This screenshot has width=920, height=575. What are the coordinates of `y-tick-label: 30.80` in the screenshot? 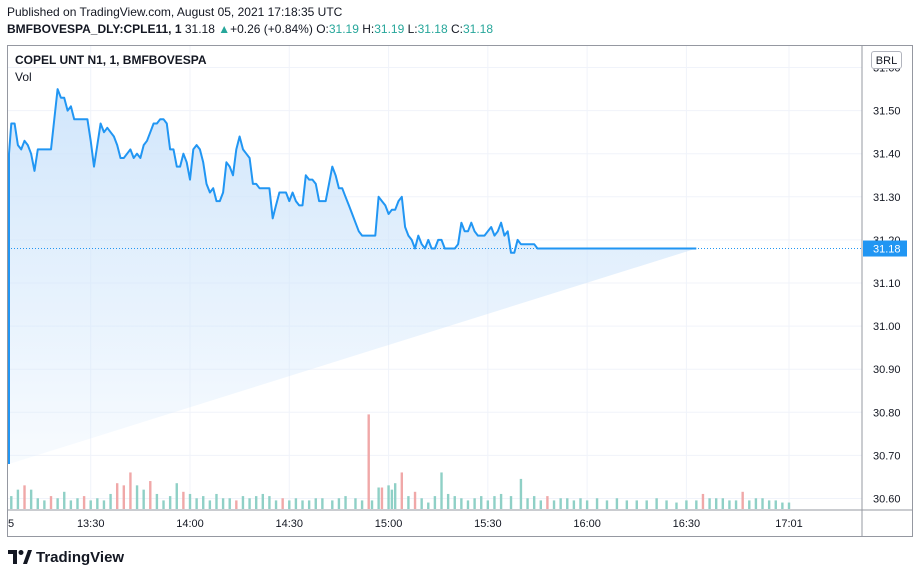 It's located at (887, 413).